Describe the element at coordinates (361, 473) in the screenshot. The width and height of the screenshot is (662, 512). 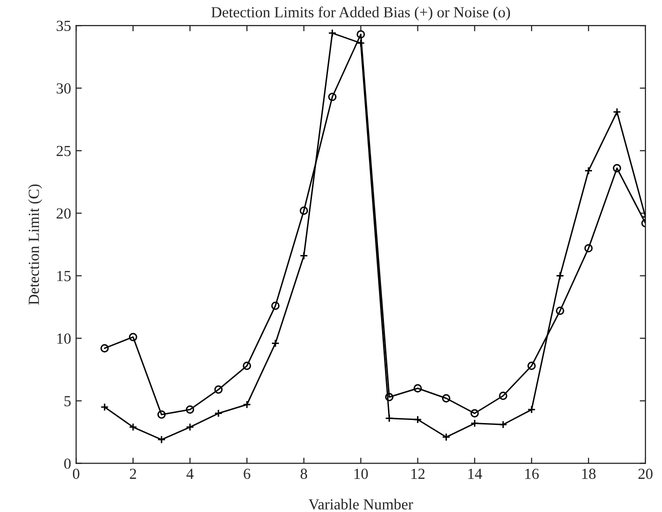
I see `x-tick-label: 10` at that location.